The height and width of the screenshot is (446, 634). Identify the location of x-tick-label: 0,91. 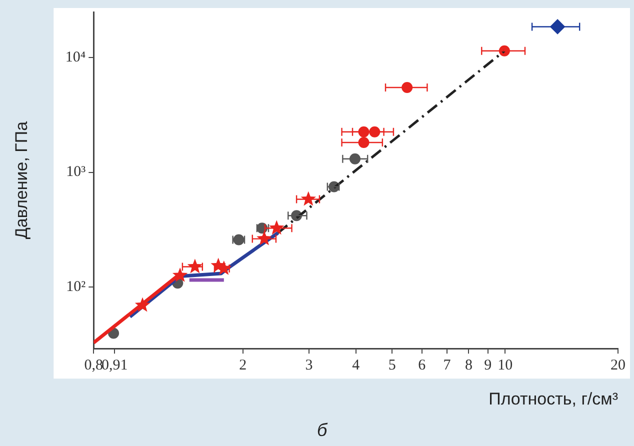
(114, 366).